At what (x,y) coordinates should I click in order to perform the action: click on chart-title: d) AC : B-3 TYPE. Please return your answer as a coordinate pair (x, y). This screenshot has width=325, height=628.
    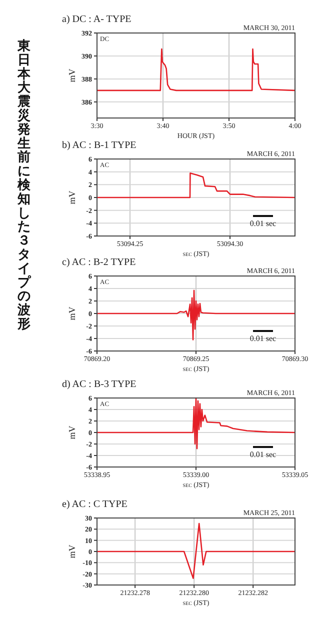
    Looking at the image, I should click on (99, 384).